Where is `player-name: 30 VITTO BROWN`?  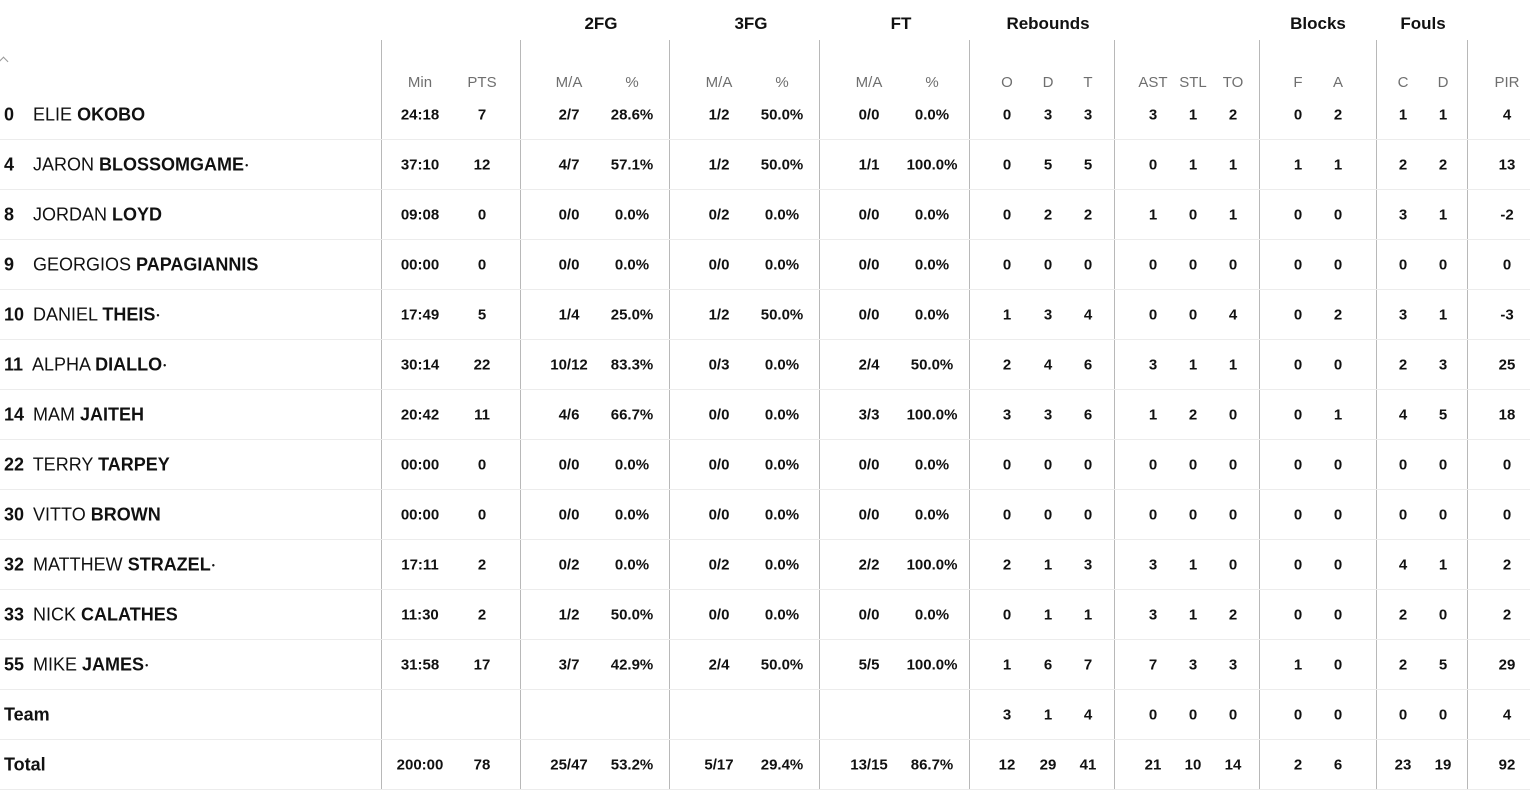
player-name: 30 VITTO BROWN is located at coordinates (82, 515).